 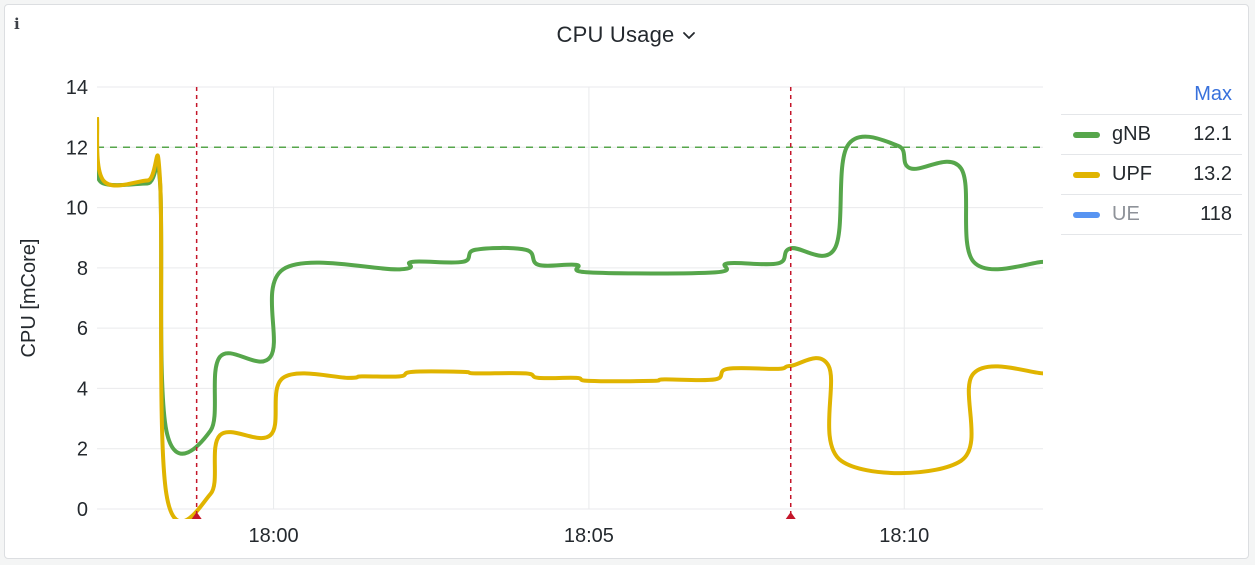 What do you see at coordinates (77, 209) in the screenshot?
I see `y-tick-label: 10` at bounding box center [77, 209].